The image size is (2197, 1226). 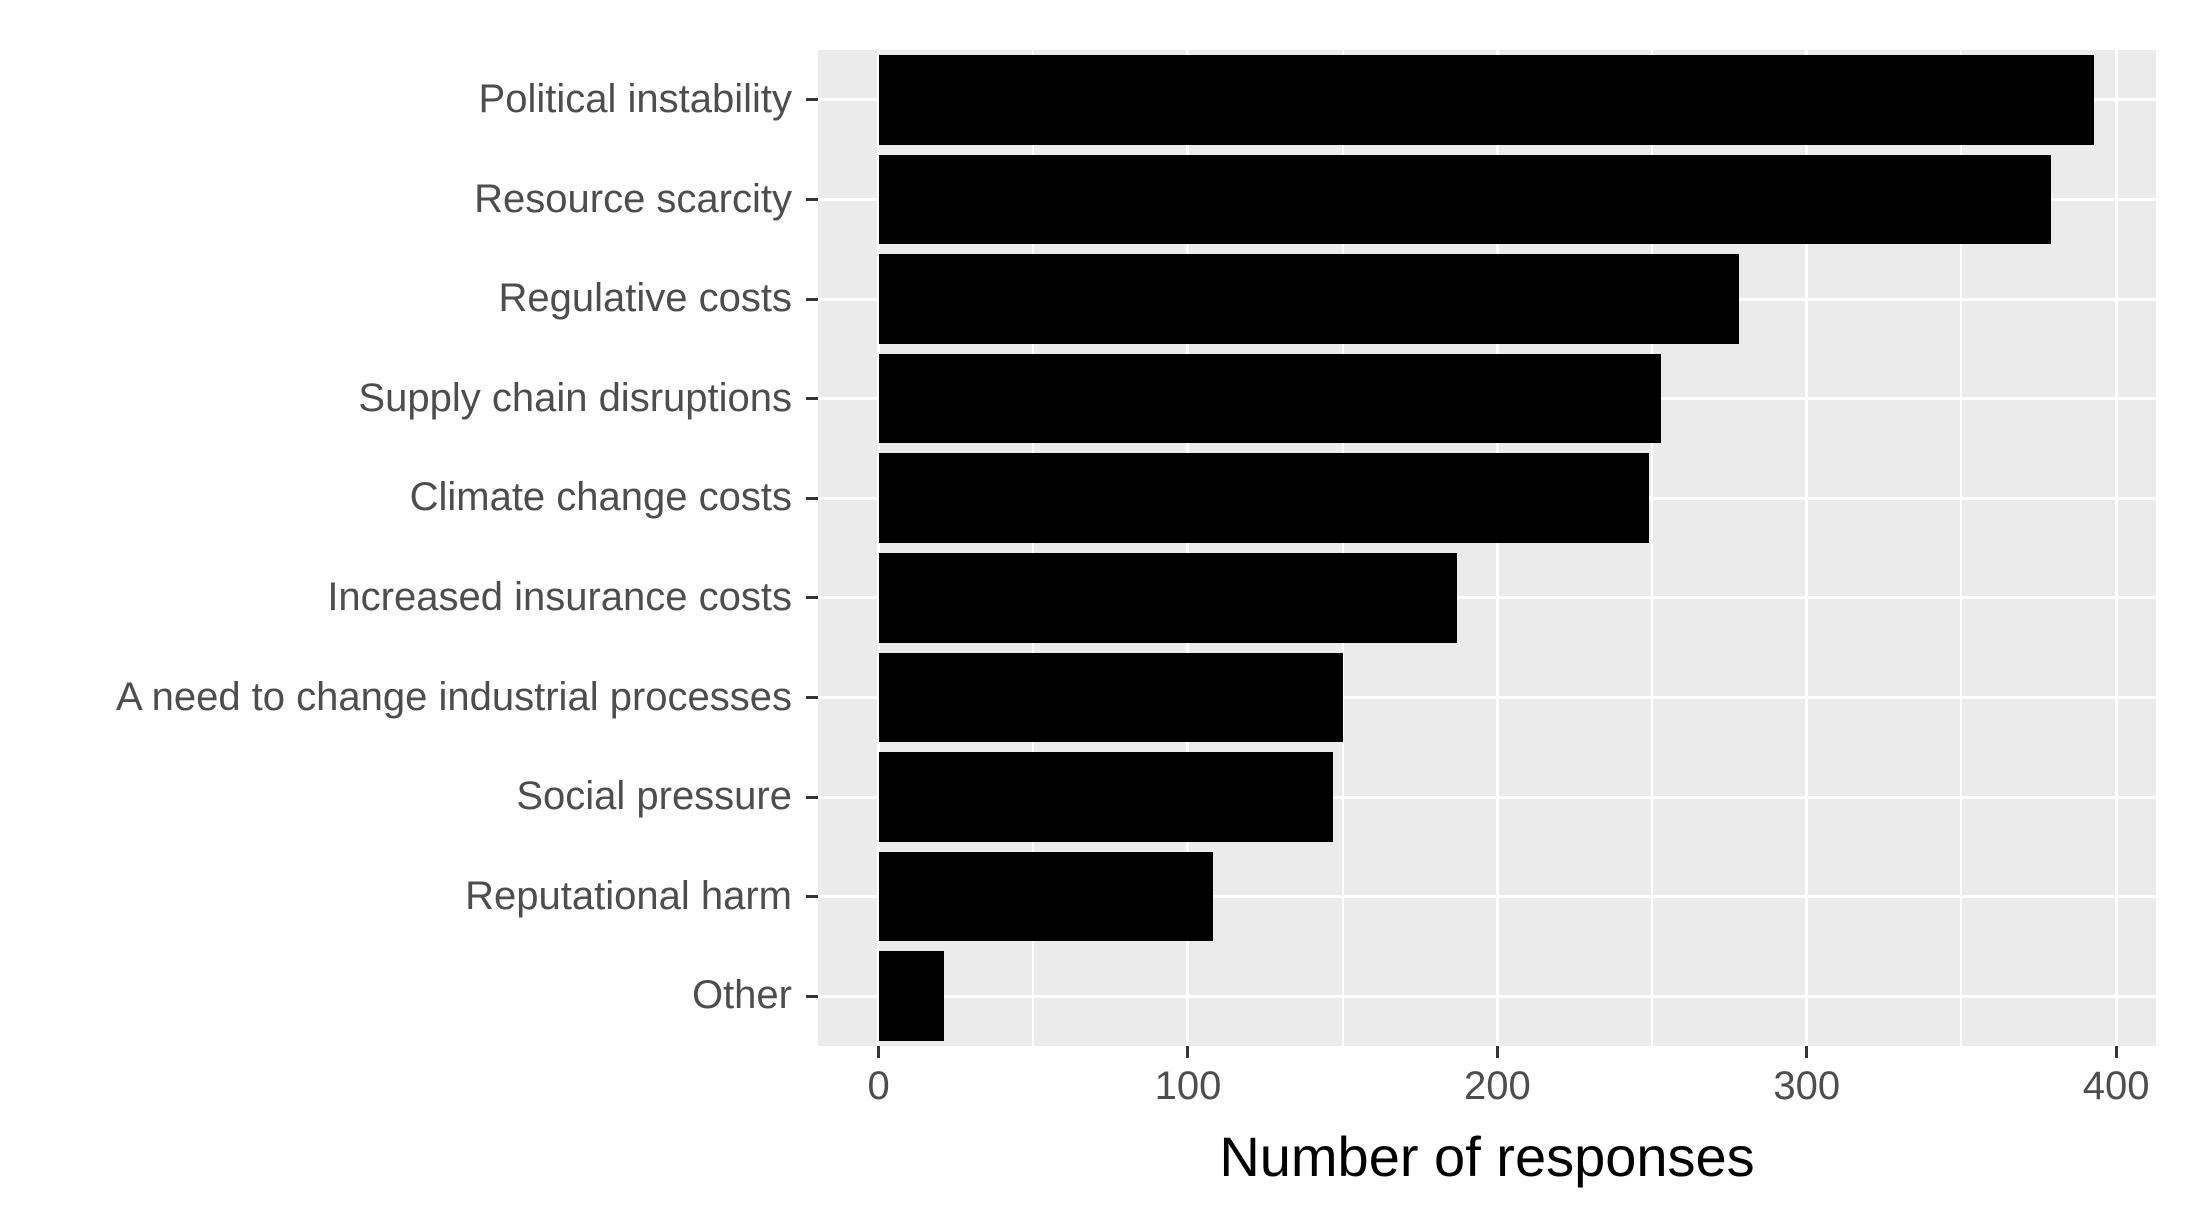 I want to click on x-axis-tick-label: 200, so click(x=1497, y=1086).